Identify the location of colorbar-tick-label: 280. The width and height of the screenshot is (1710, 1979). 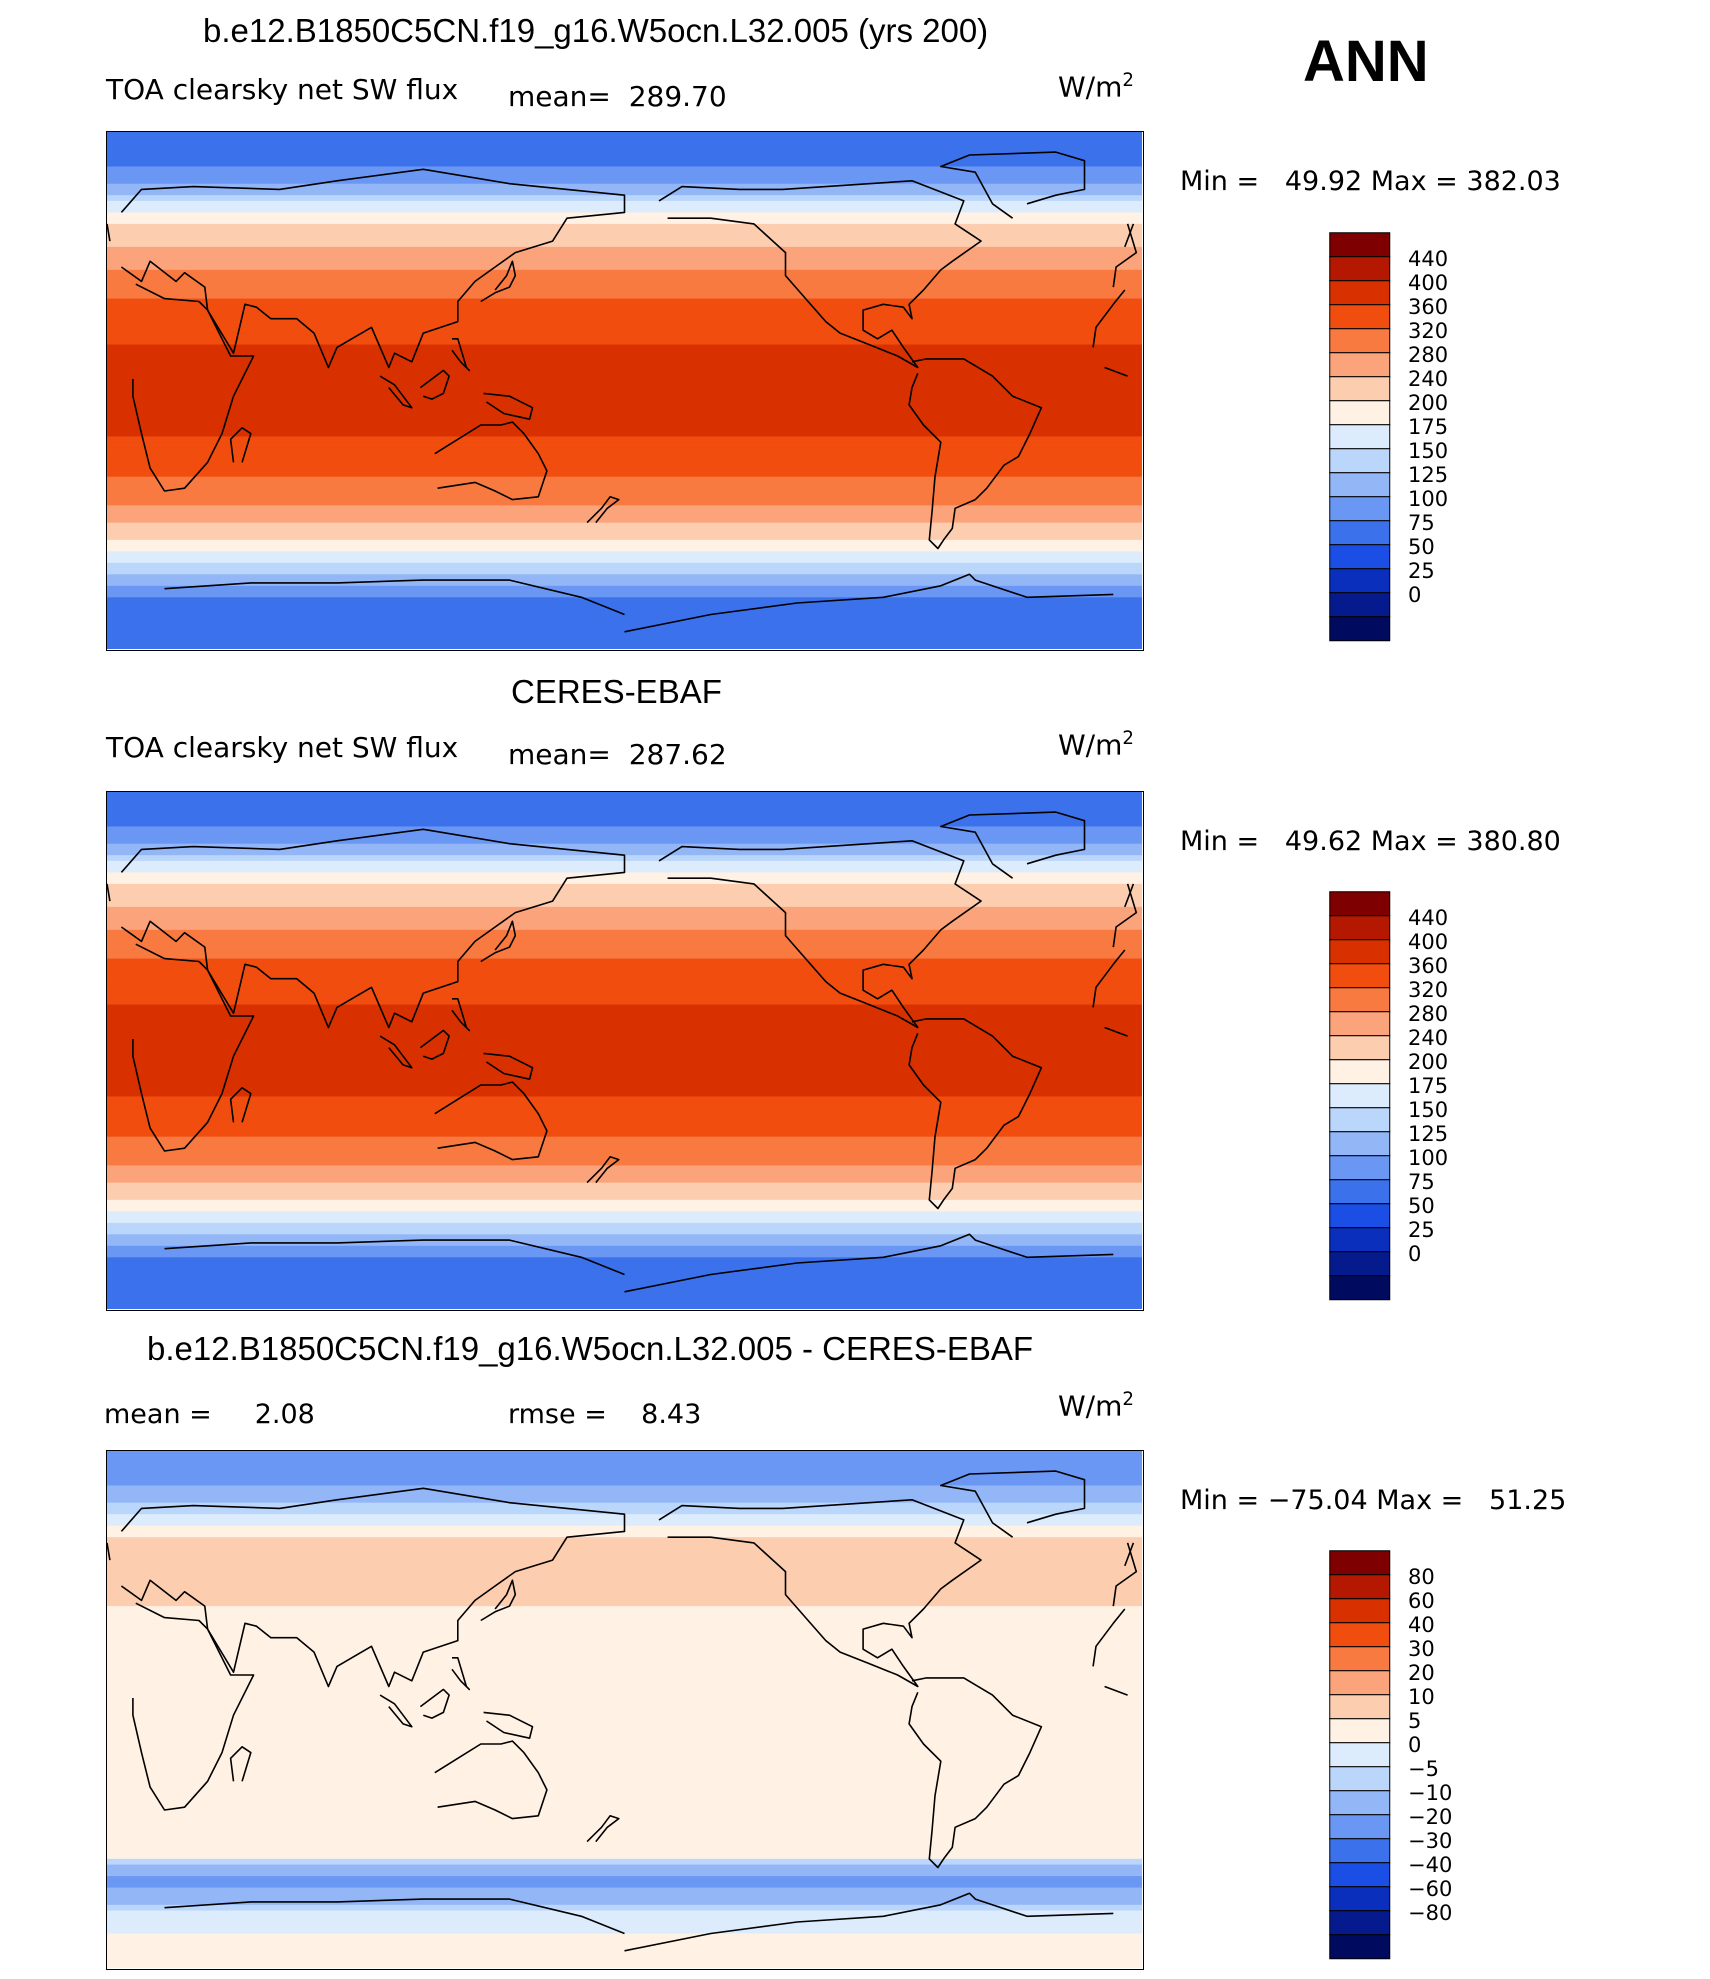
(1428, 1014).